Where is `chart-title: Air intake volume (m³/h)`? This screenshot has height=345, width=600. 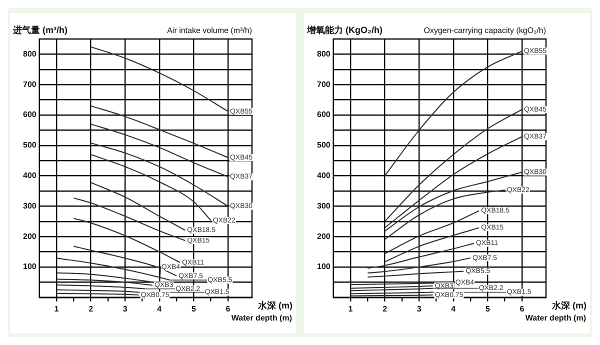 chart-title: Air intake volume (m³/h) is located at coordinates (209, 30).